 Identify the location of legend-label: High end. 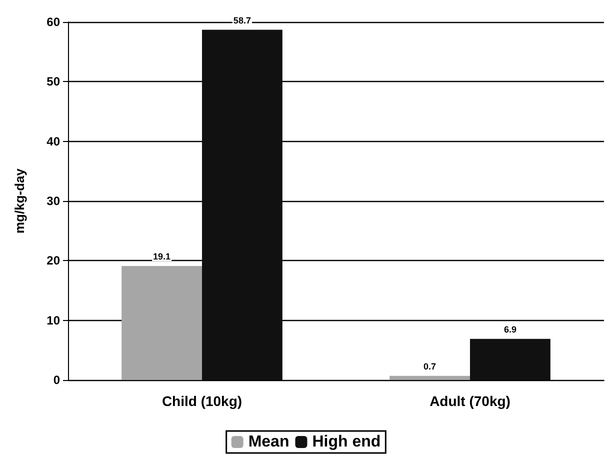
(346, 442).